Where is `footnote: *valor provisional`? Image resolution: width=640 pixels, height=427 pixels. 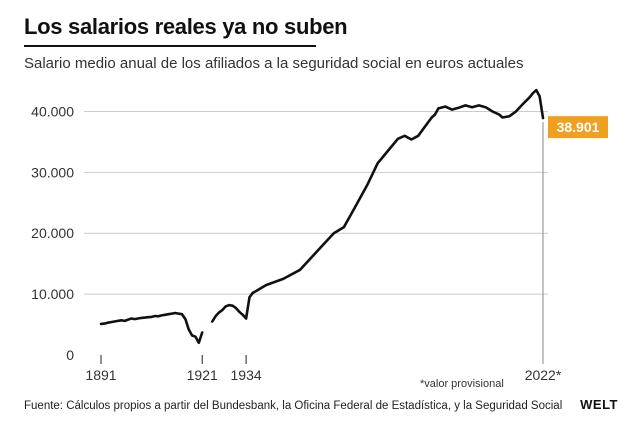 footnote: *valor provisional is located at coordinates (462, 384).